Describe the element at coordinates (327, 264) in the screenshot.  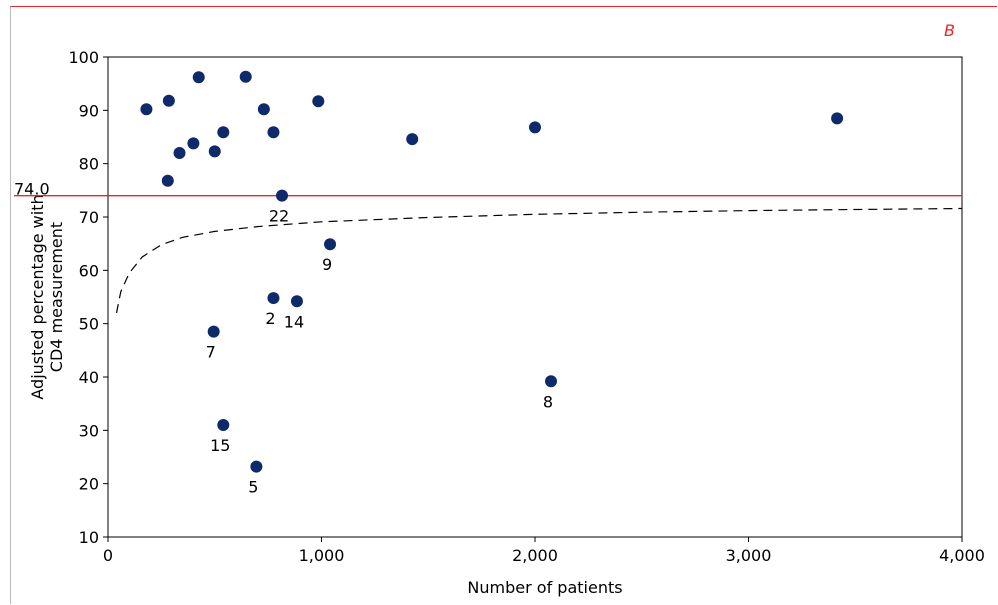
I see `point-label: 9` at that location.